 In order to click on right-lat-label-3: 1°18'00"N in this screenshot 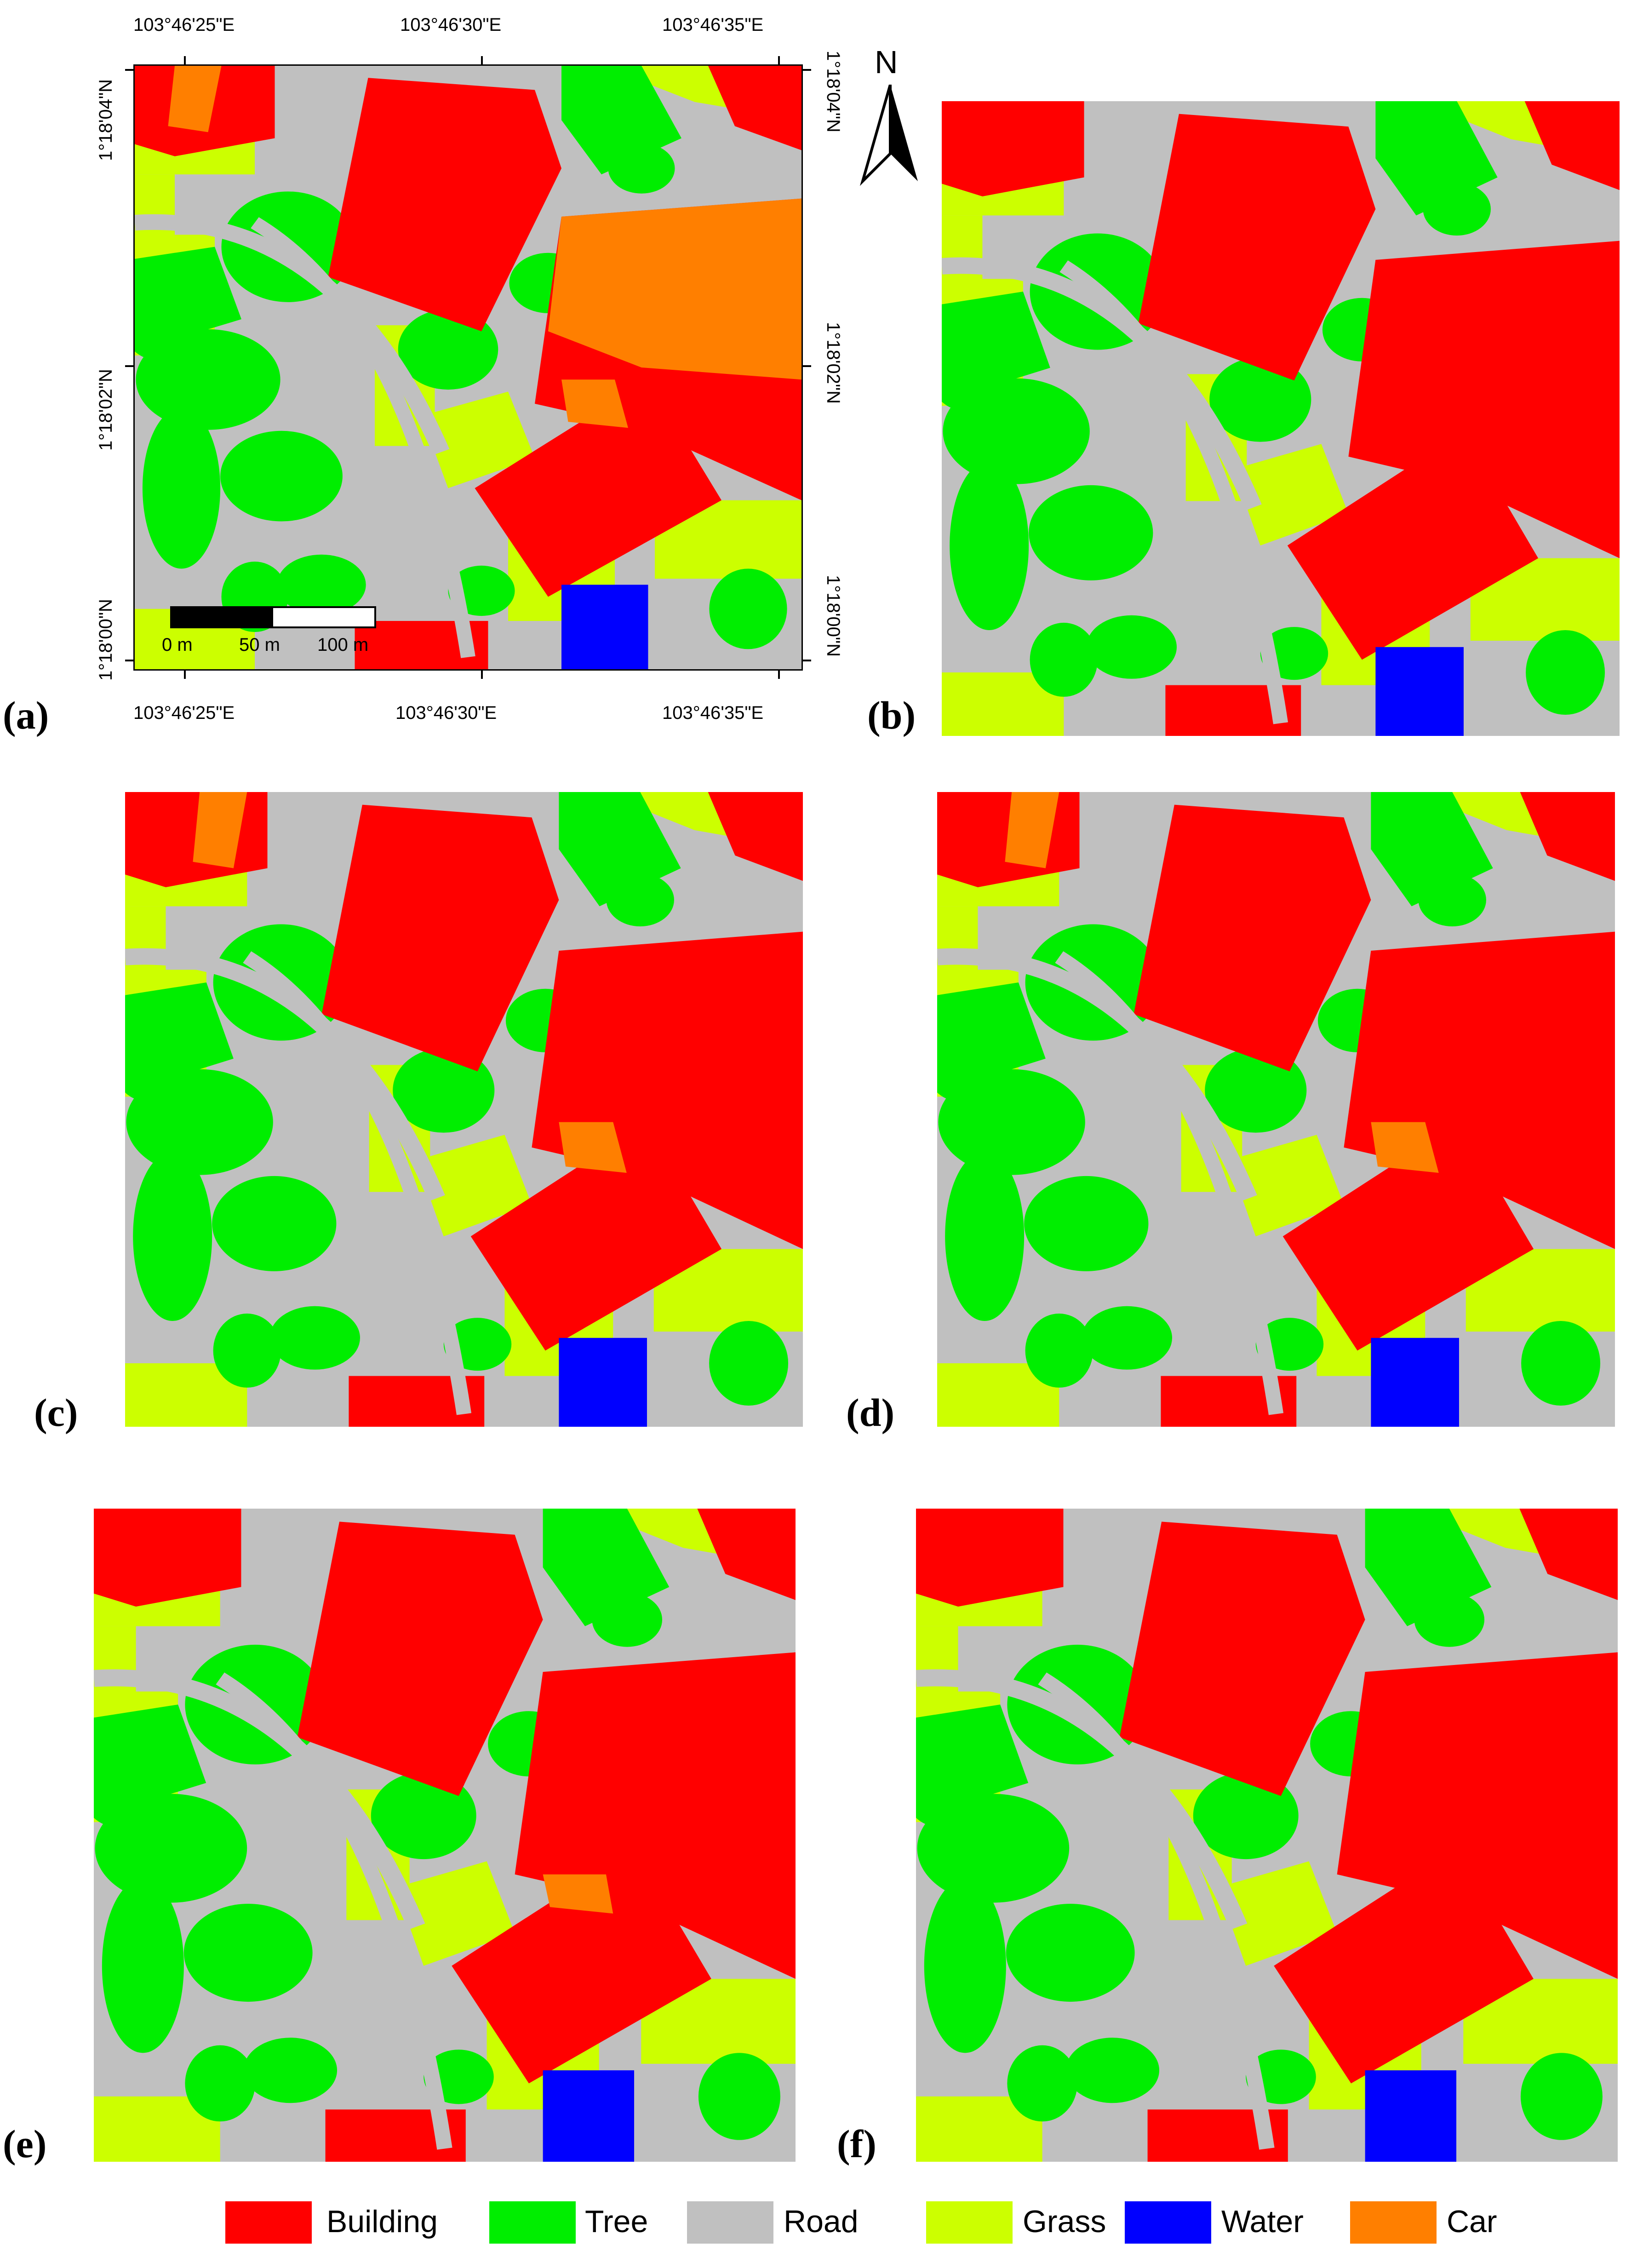, I will do `click(833, 616)`.